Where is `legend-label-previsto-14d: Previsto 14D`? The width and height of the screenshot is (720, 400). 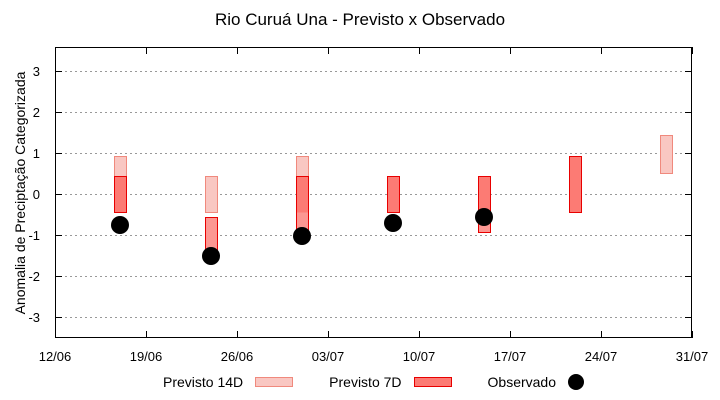 legend-label-previsto-14d: Previsto 14D is located at coordinates (203, 382).